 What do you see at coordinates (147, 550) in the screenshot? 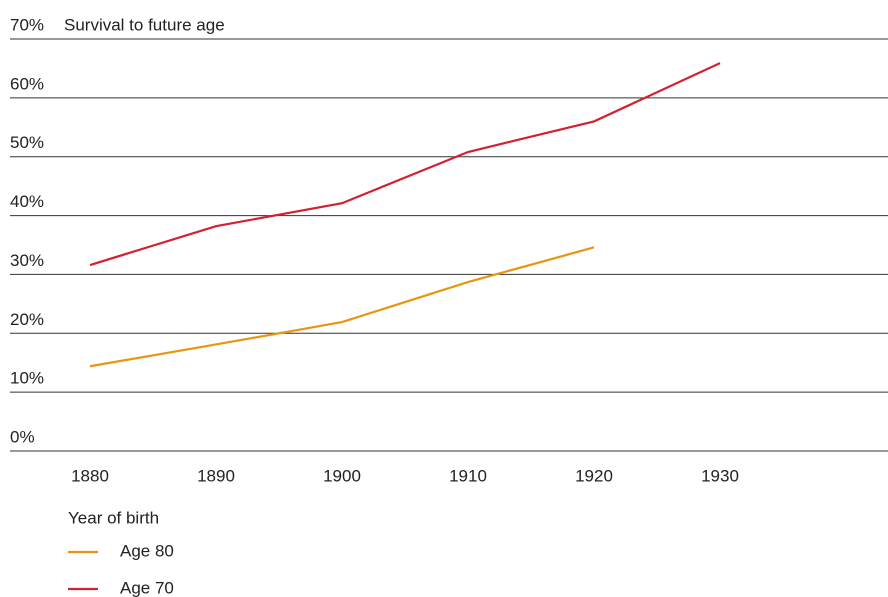
I see `legend-label: Age 80` at bounding box center [147, 550].